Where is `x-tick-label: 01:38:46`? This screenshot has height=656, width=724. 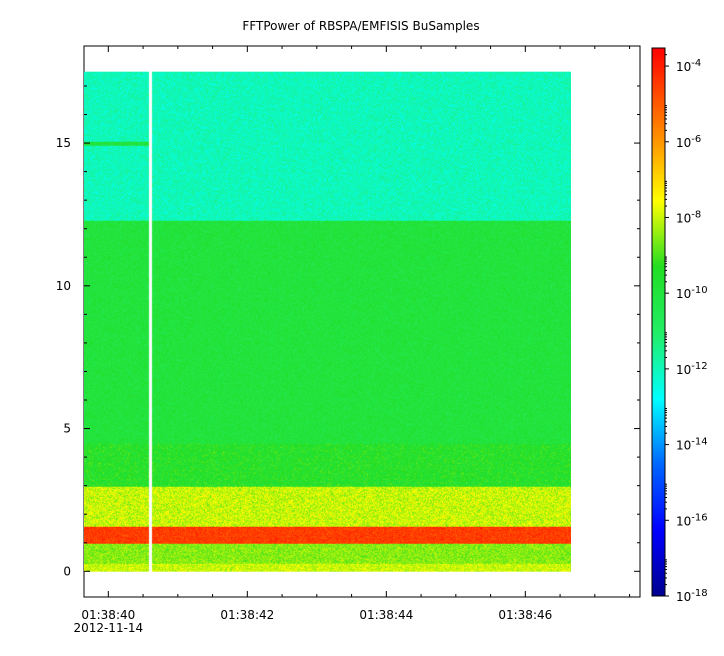
x-tick-label: 01:38:46 is located at coordinates (525, 615).